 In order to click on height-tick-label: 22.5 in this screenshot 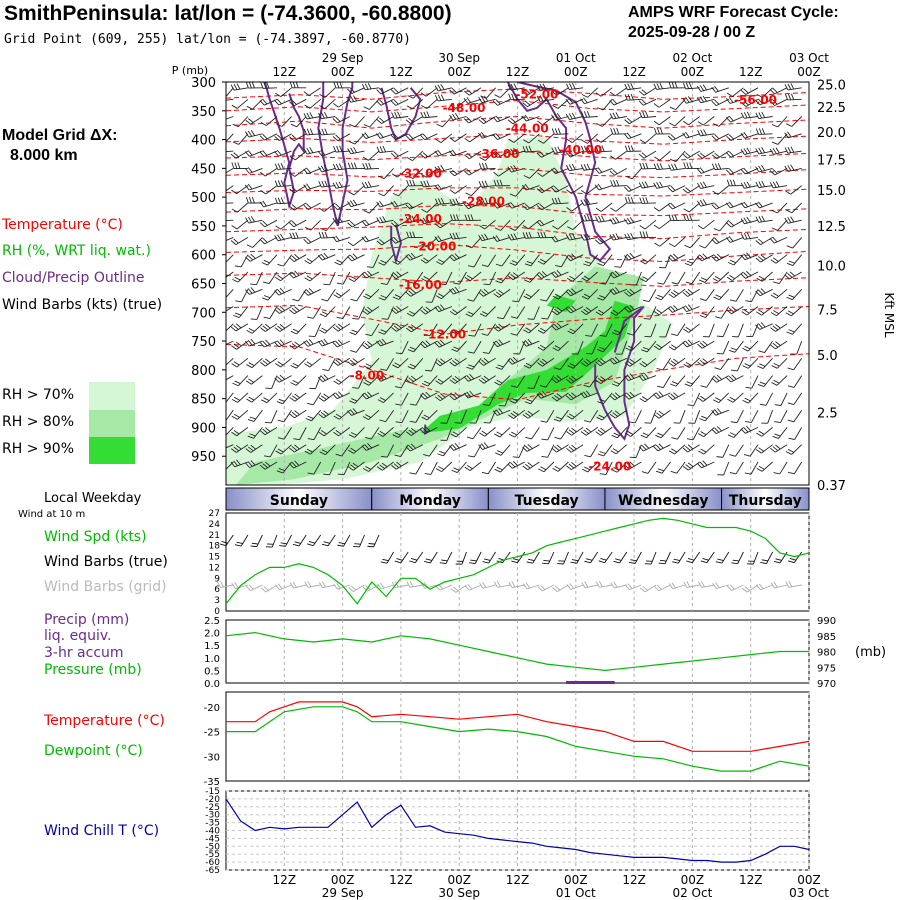, I will do `click(831, 108)`.